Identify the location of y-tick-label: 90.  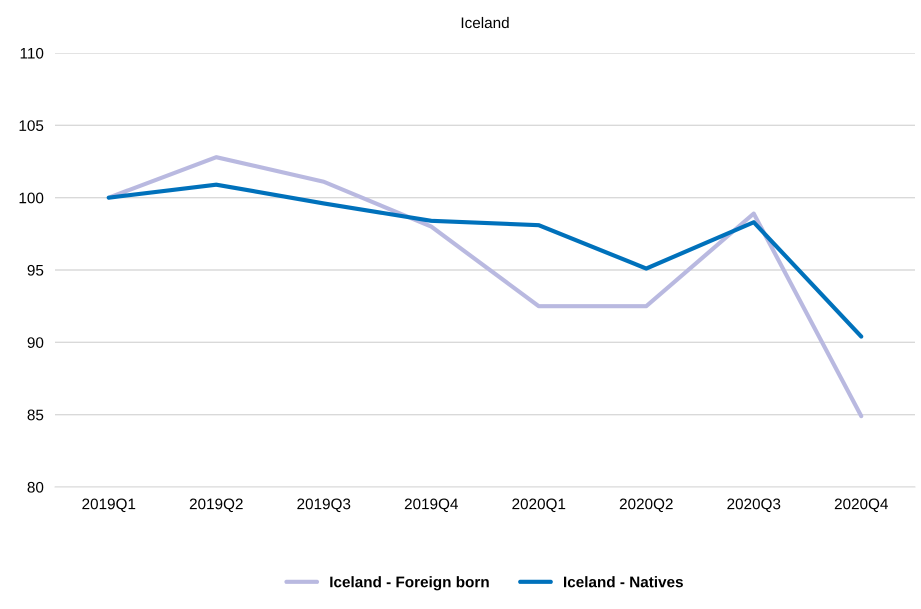
(36, 342).